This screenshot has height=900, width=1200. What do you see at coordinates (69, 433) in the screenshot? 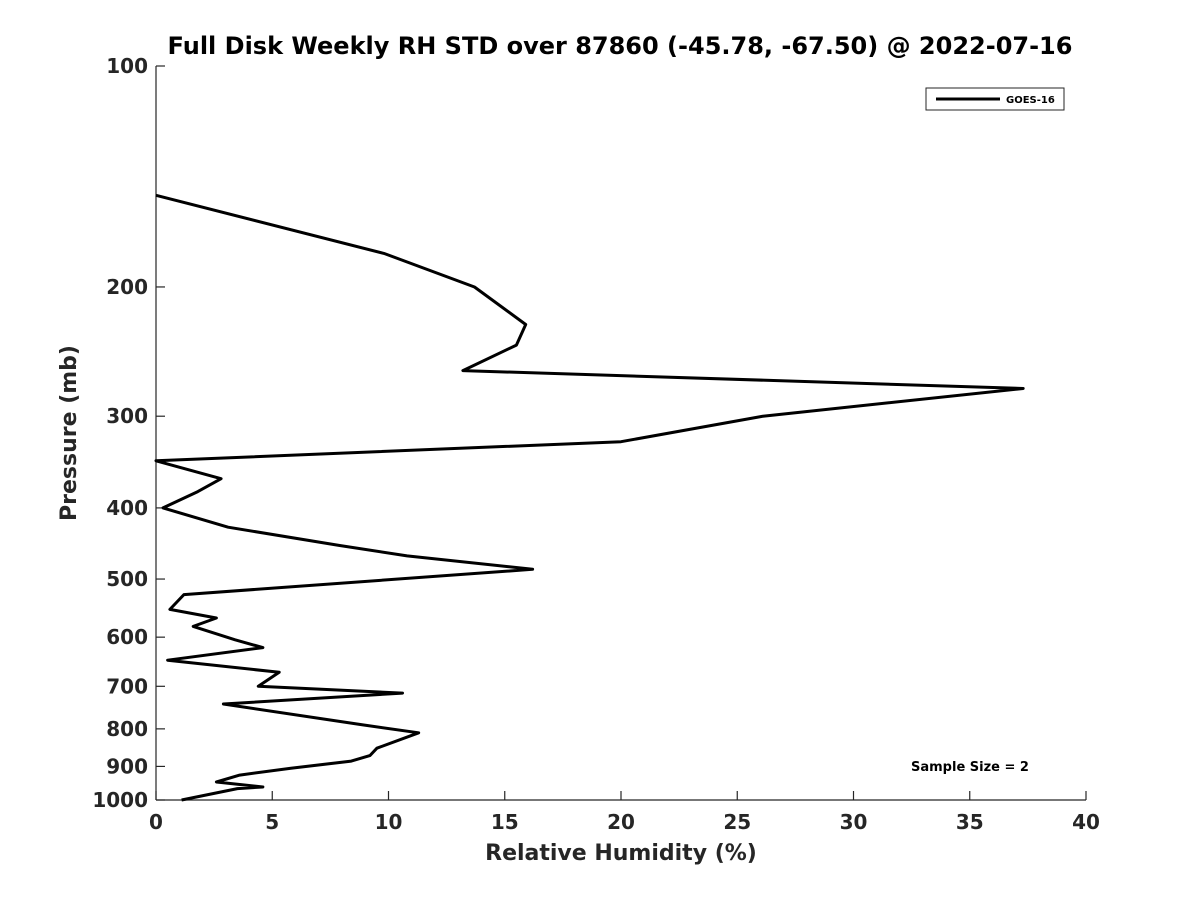
I see `y-axis-label: Pressure (mb)` at bounding box center [69, 433].